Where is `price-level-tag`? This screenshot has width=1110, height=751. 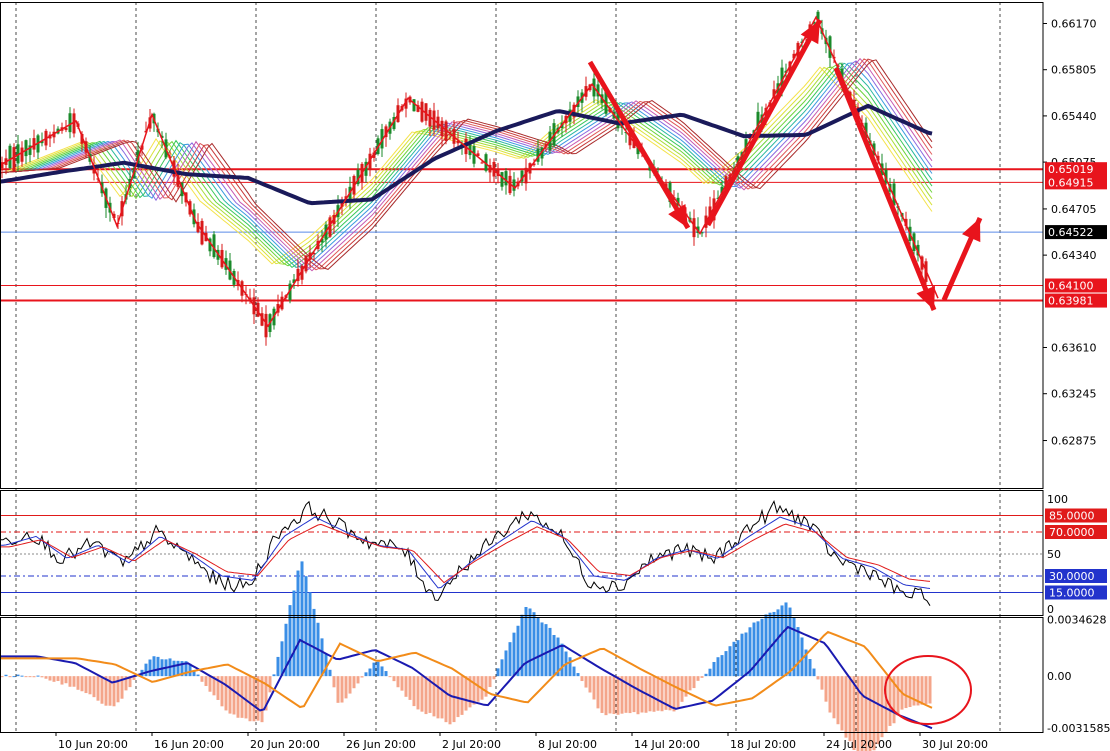 price-level-tag is located at coordinates (1076, 182).